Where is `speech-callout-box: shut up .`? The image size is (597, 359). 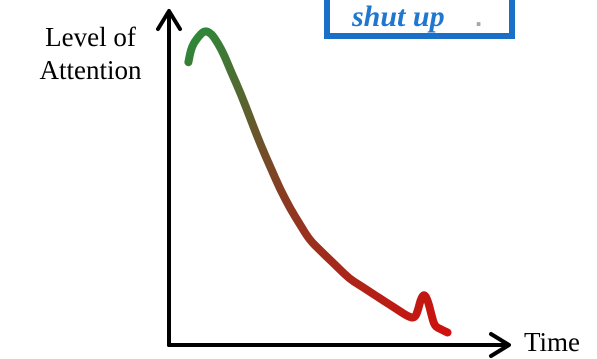
speech-callout-box: shut up . is located at coordinates (419, 19).